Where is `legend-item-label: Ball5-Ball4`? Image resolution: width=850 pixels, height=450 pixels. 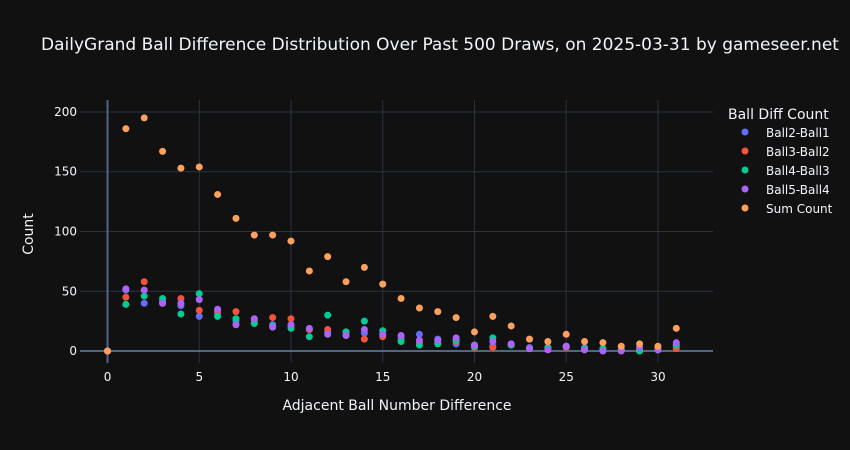
legend-item-label: Ball5-Ball4 is located at coordinates (798, 190).